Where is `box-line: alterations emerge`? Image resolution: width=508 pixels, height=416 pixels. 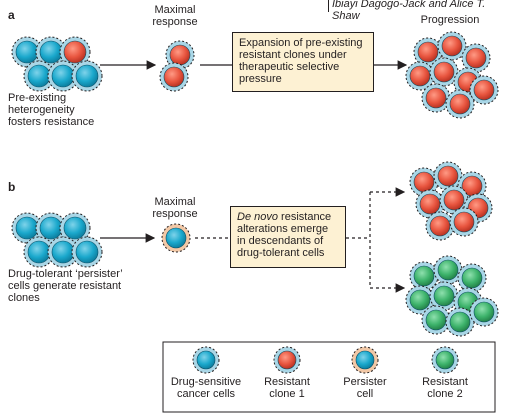 box-line: alterations emerge is located at coordinates (283, 229).